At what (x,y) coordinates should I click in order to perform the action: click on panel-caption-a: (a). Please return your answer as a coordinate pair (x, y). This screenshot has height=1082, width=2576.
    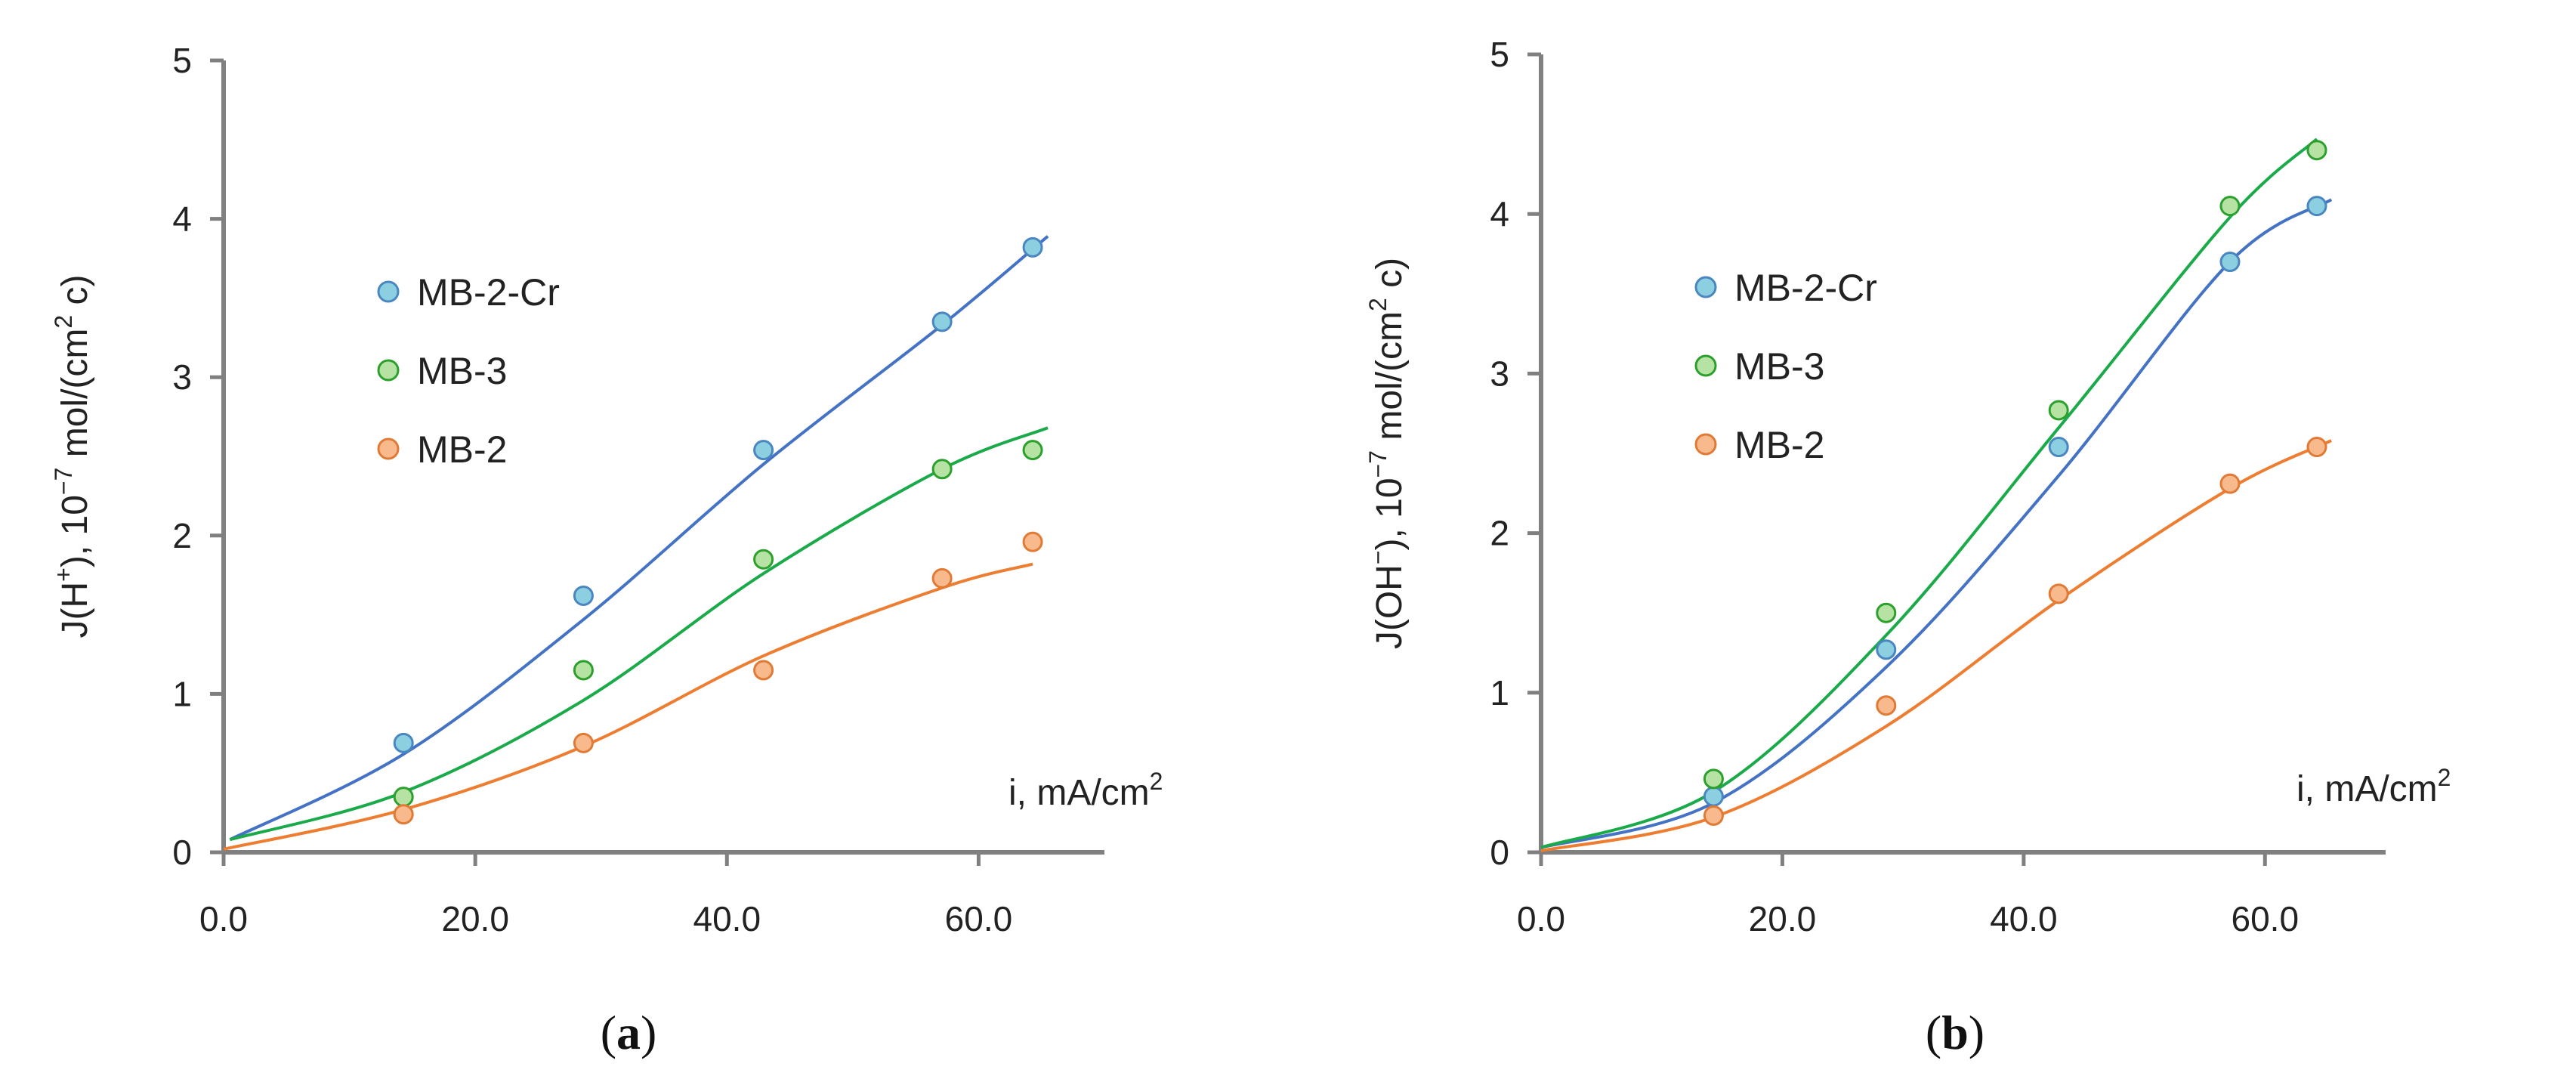
    Looking at the image, I should click on (629, 1032).